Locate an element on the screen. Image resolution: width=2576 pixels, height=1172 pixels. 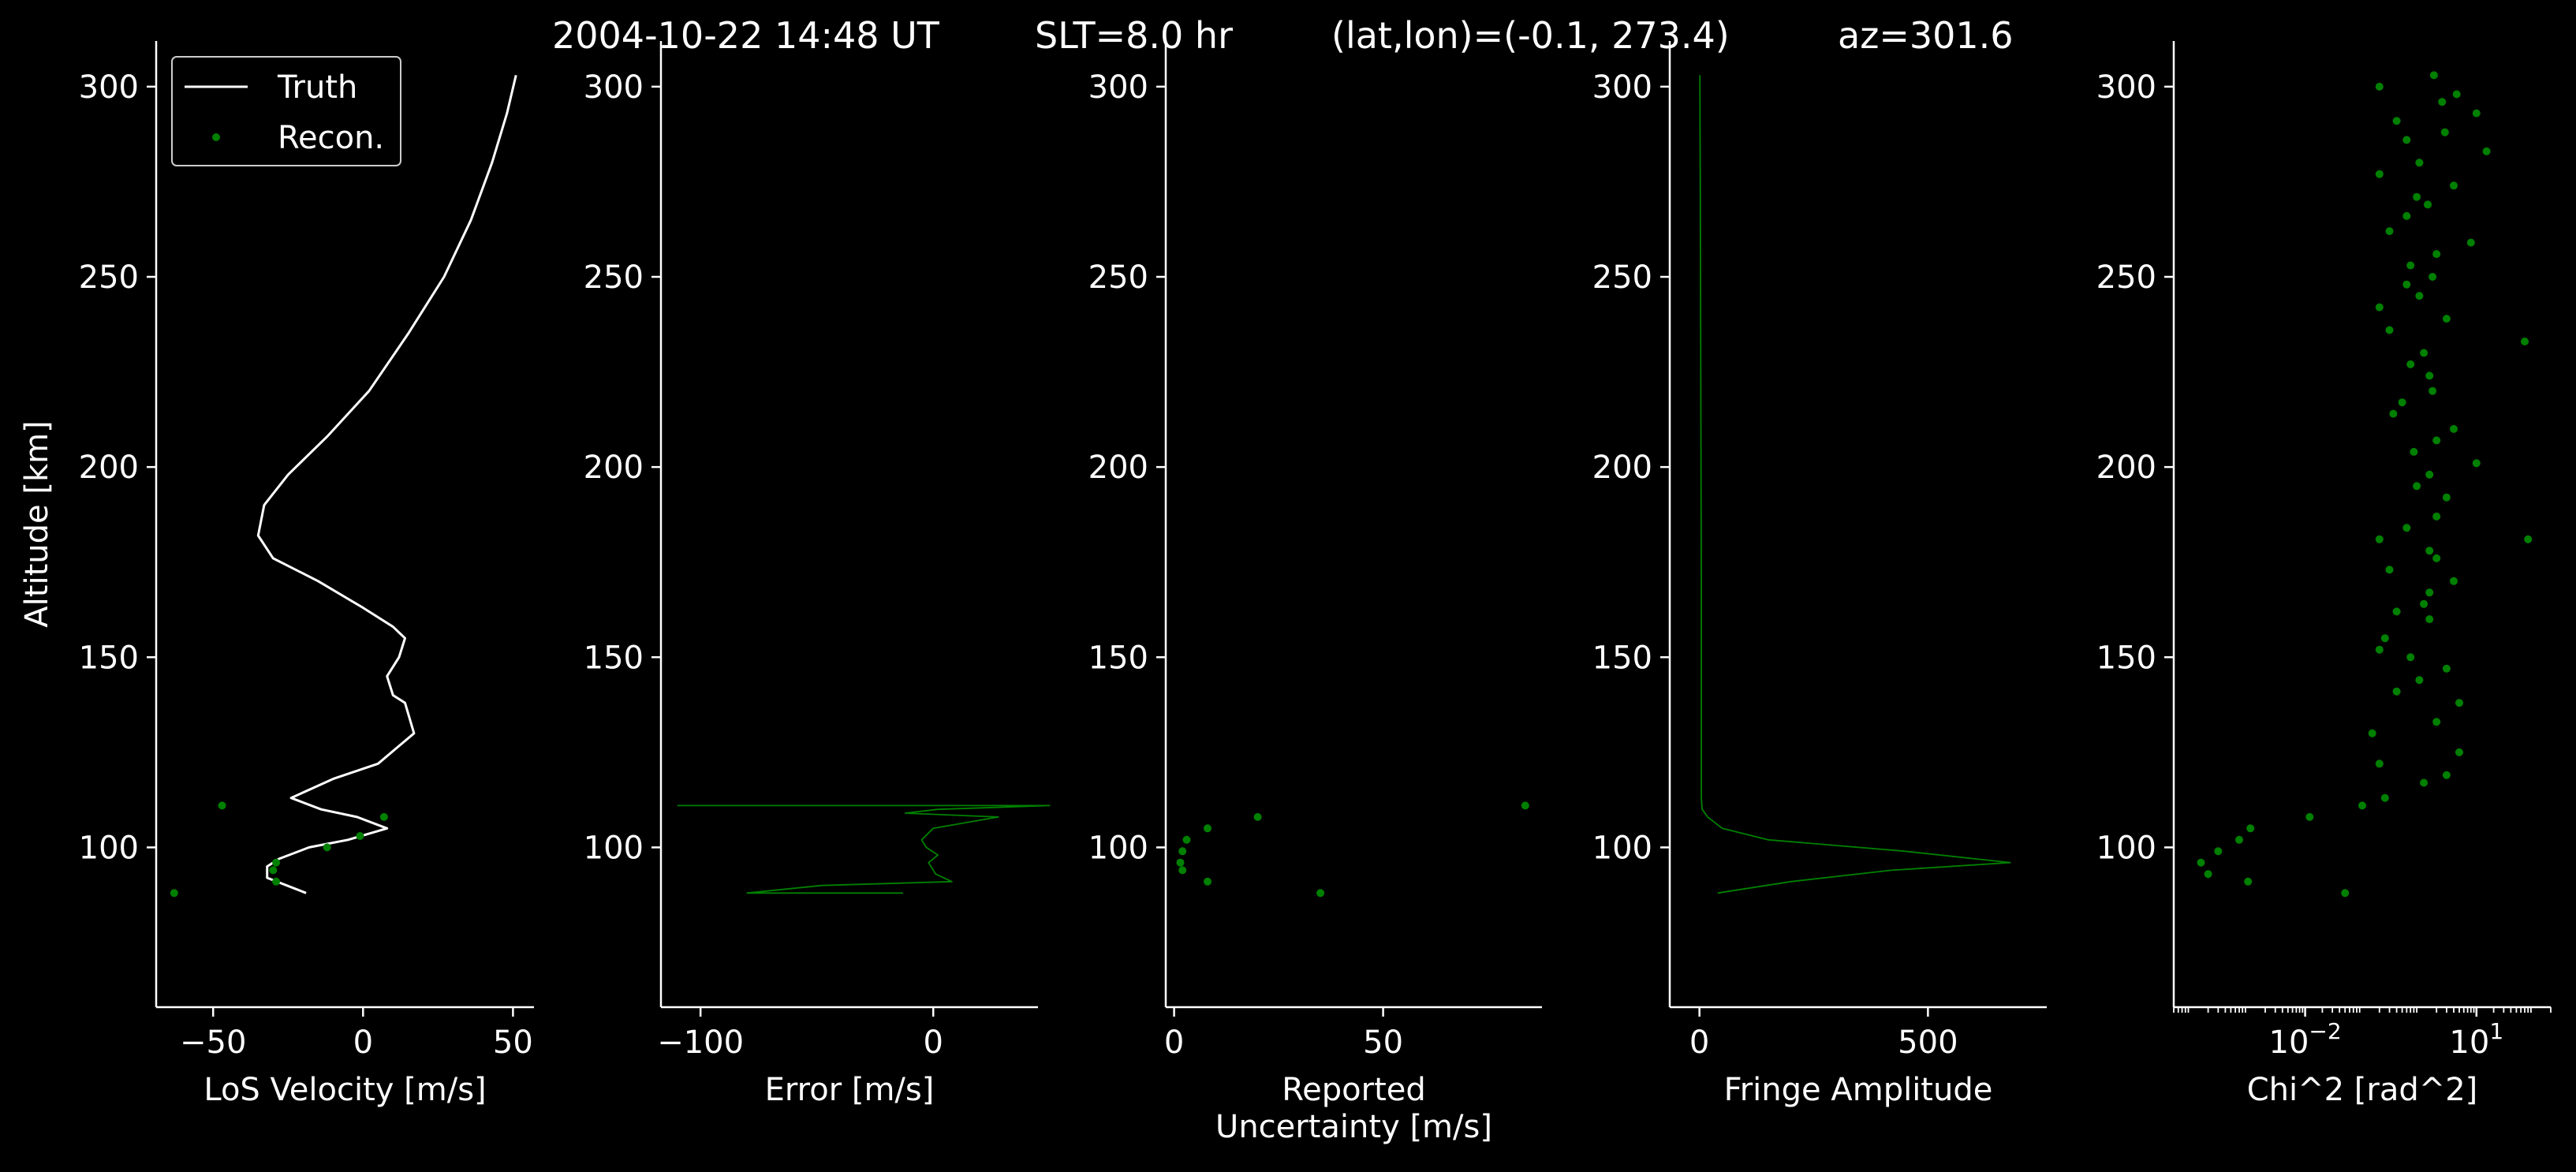
x-tick-label: 10⁻² is located at coordinates (2305, 1040).